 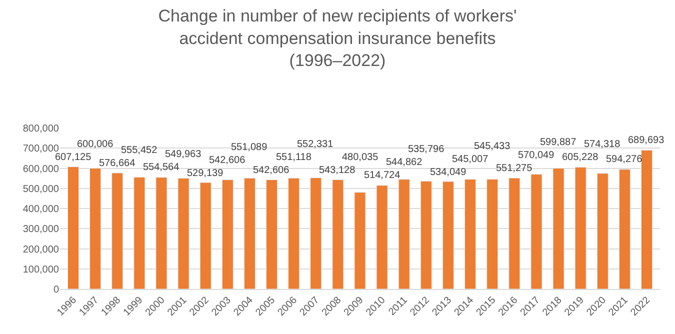 I want to click on y-tick-label: 400,000, so click(x=41, y=209).